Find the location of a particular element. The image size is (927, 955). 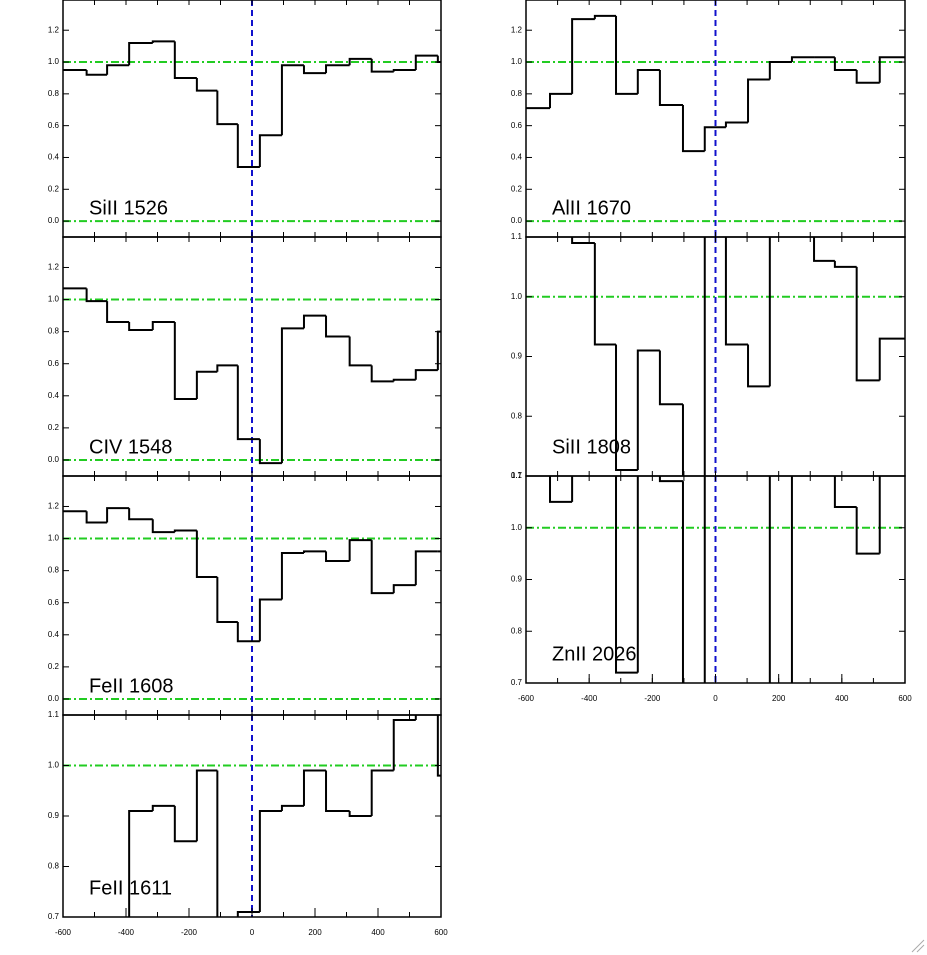

y-tick-label: 1.1 is located at coordinates (517, 475).